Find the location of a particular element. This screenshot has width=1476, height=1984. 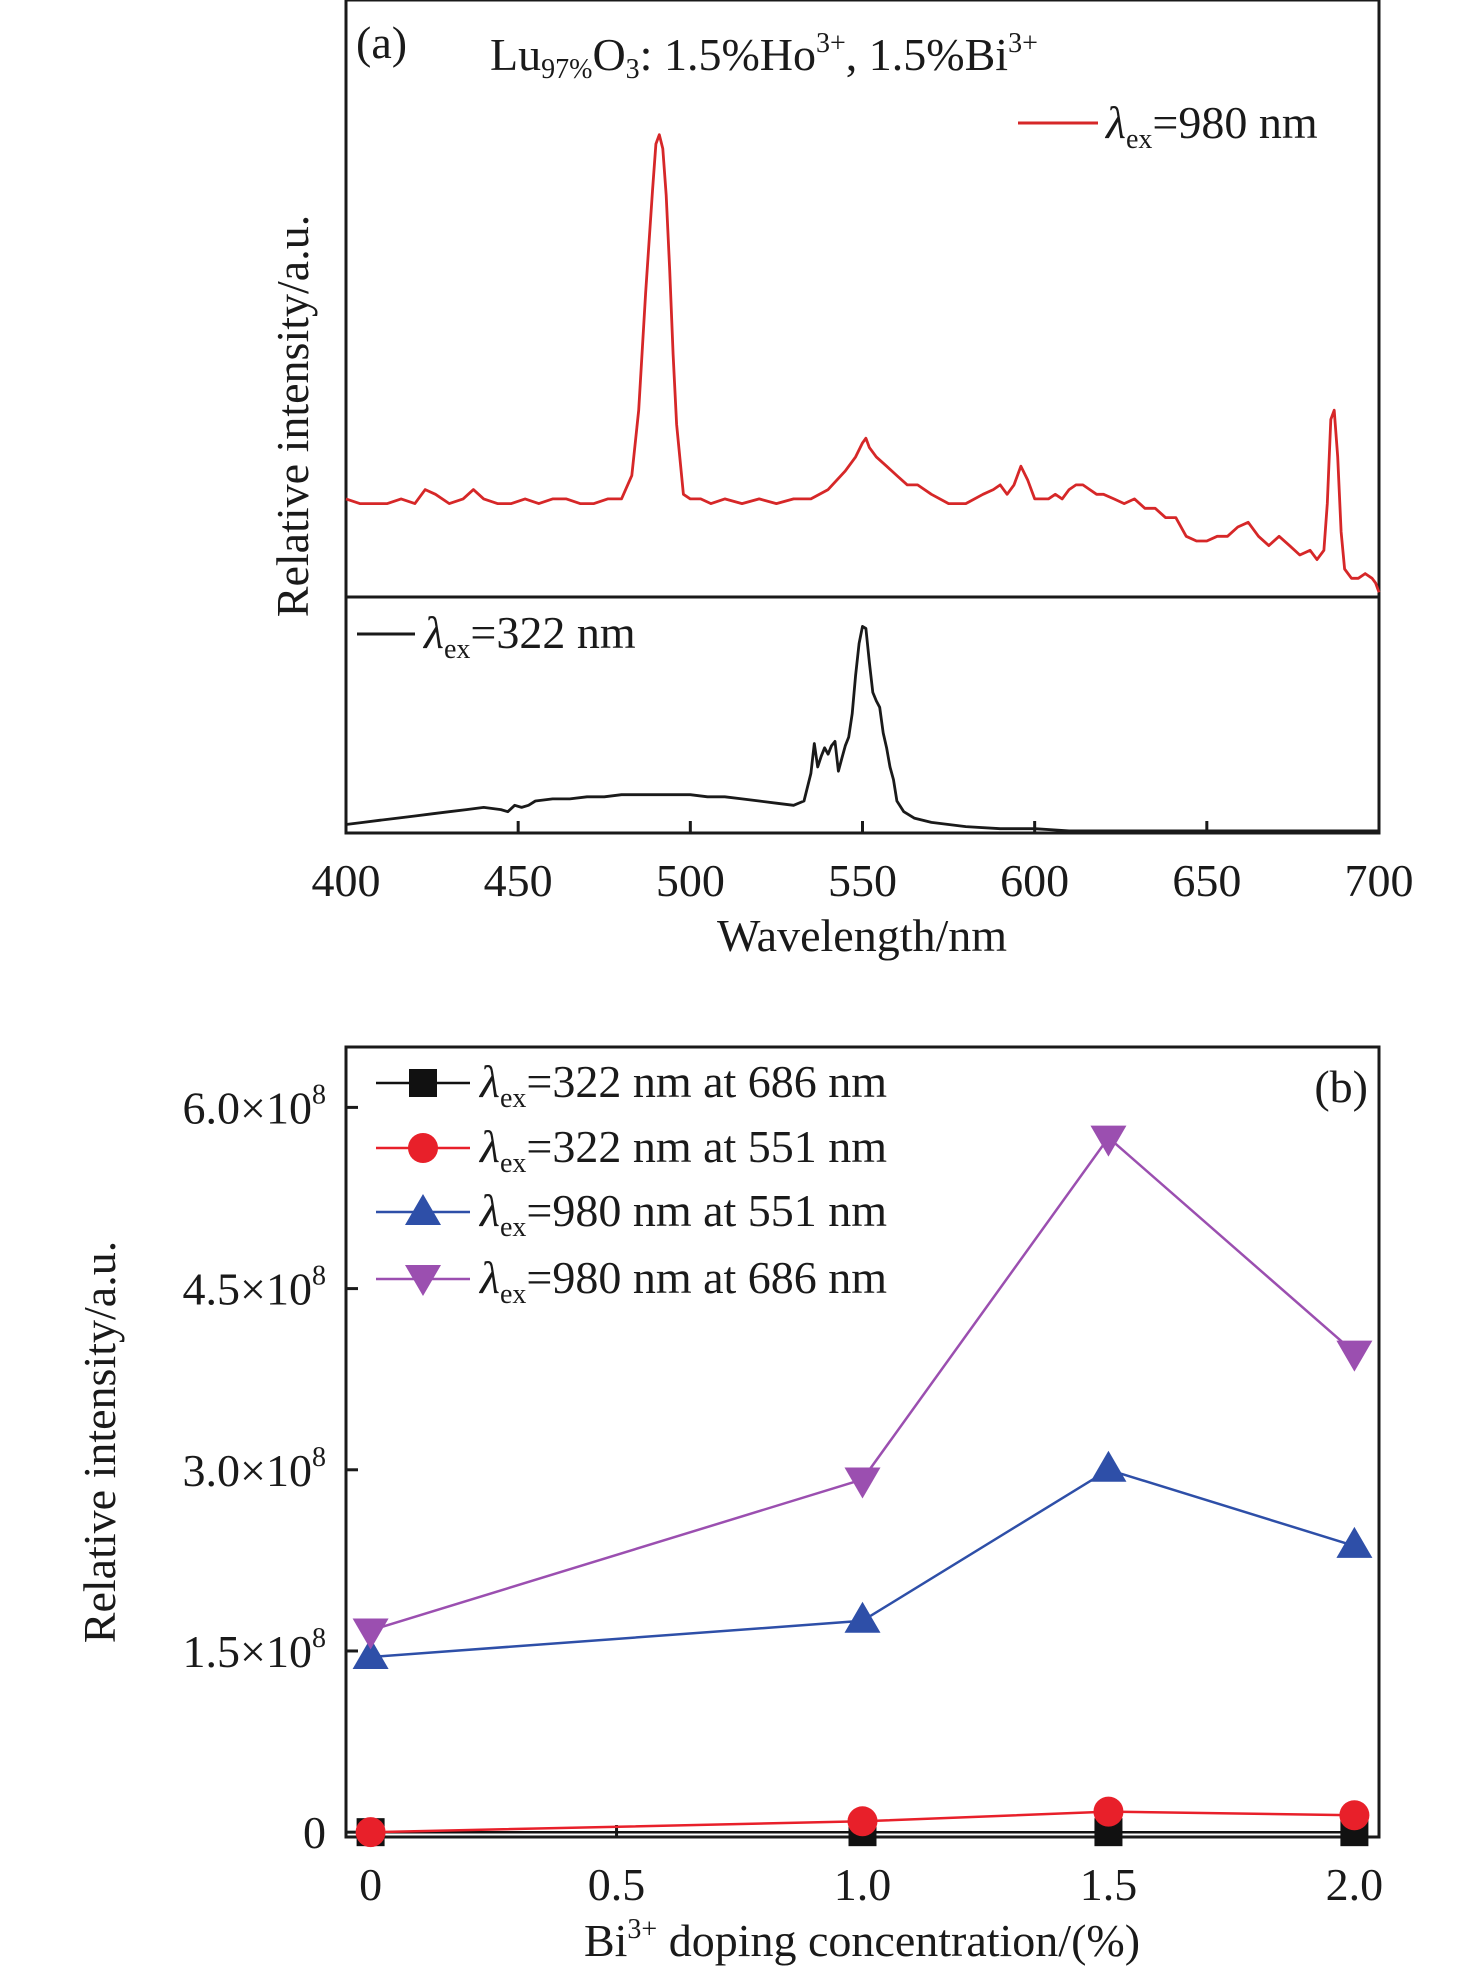

x-tick-label: 0 is located at coordinates (370, 1884).